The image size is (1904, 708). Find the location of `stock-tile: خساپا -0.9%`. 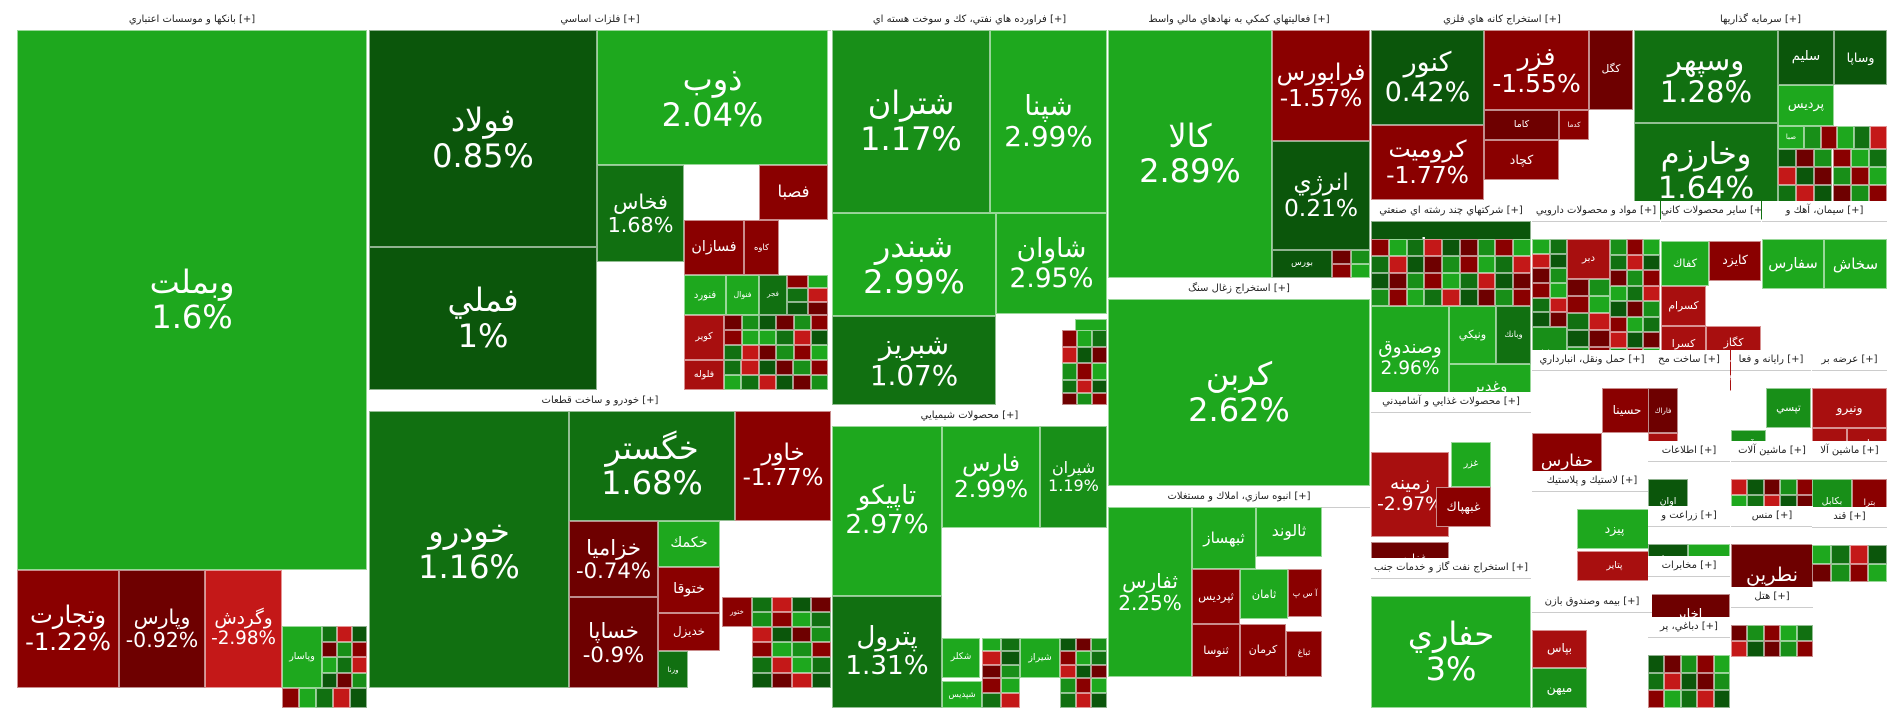

stock-tile: خساپا -0.9% is located at coordinates (613, 642).